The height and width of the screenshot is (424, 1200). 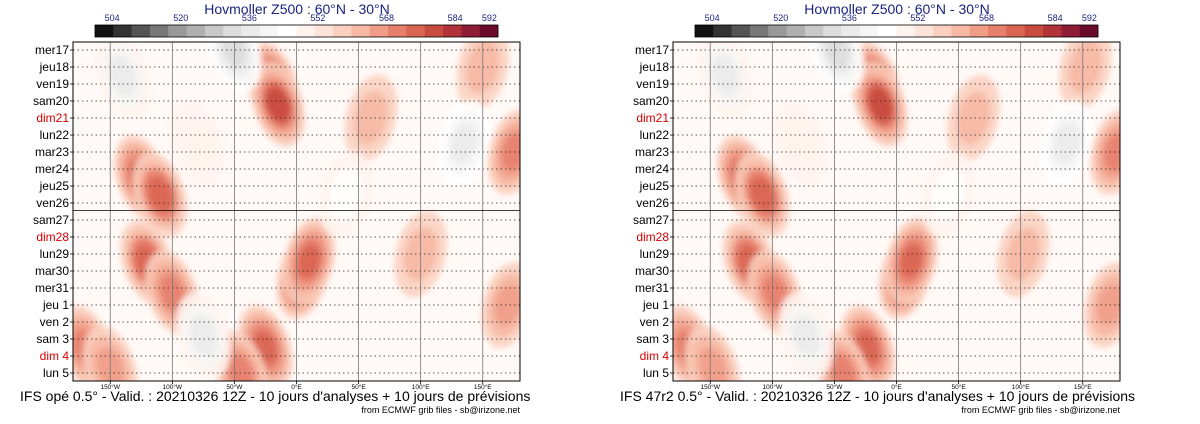 I want to click on colorbar-tick-label: 520, so click(x=780, y=18).